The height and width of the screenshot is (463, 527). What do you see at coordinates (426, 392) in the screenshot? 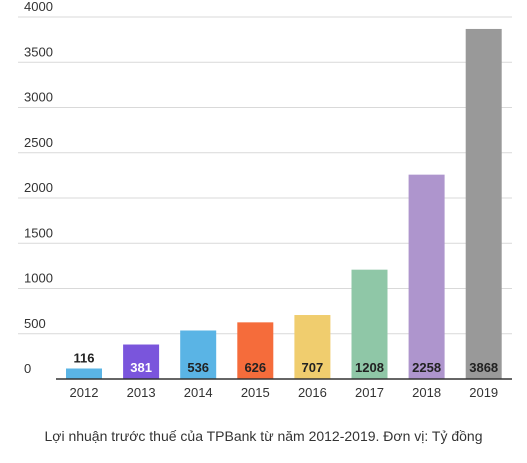
I see `x-tick-label: 2018` at bounding box center [426, 392].